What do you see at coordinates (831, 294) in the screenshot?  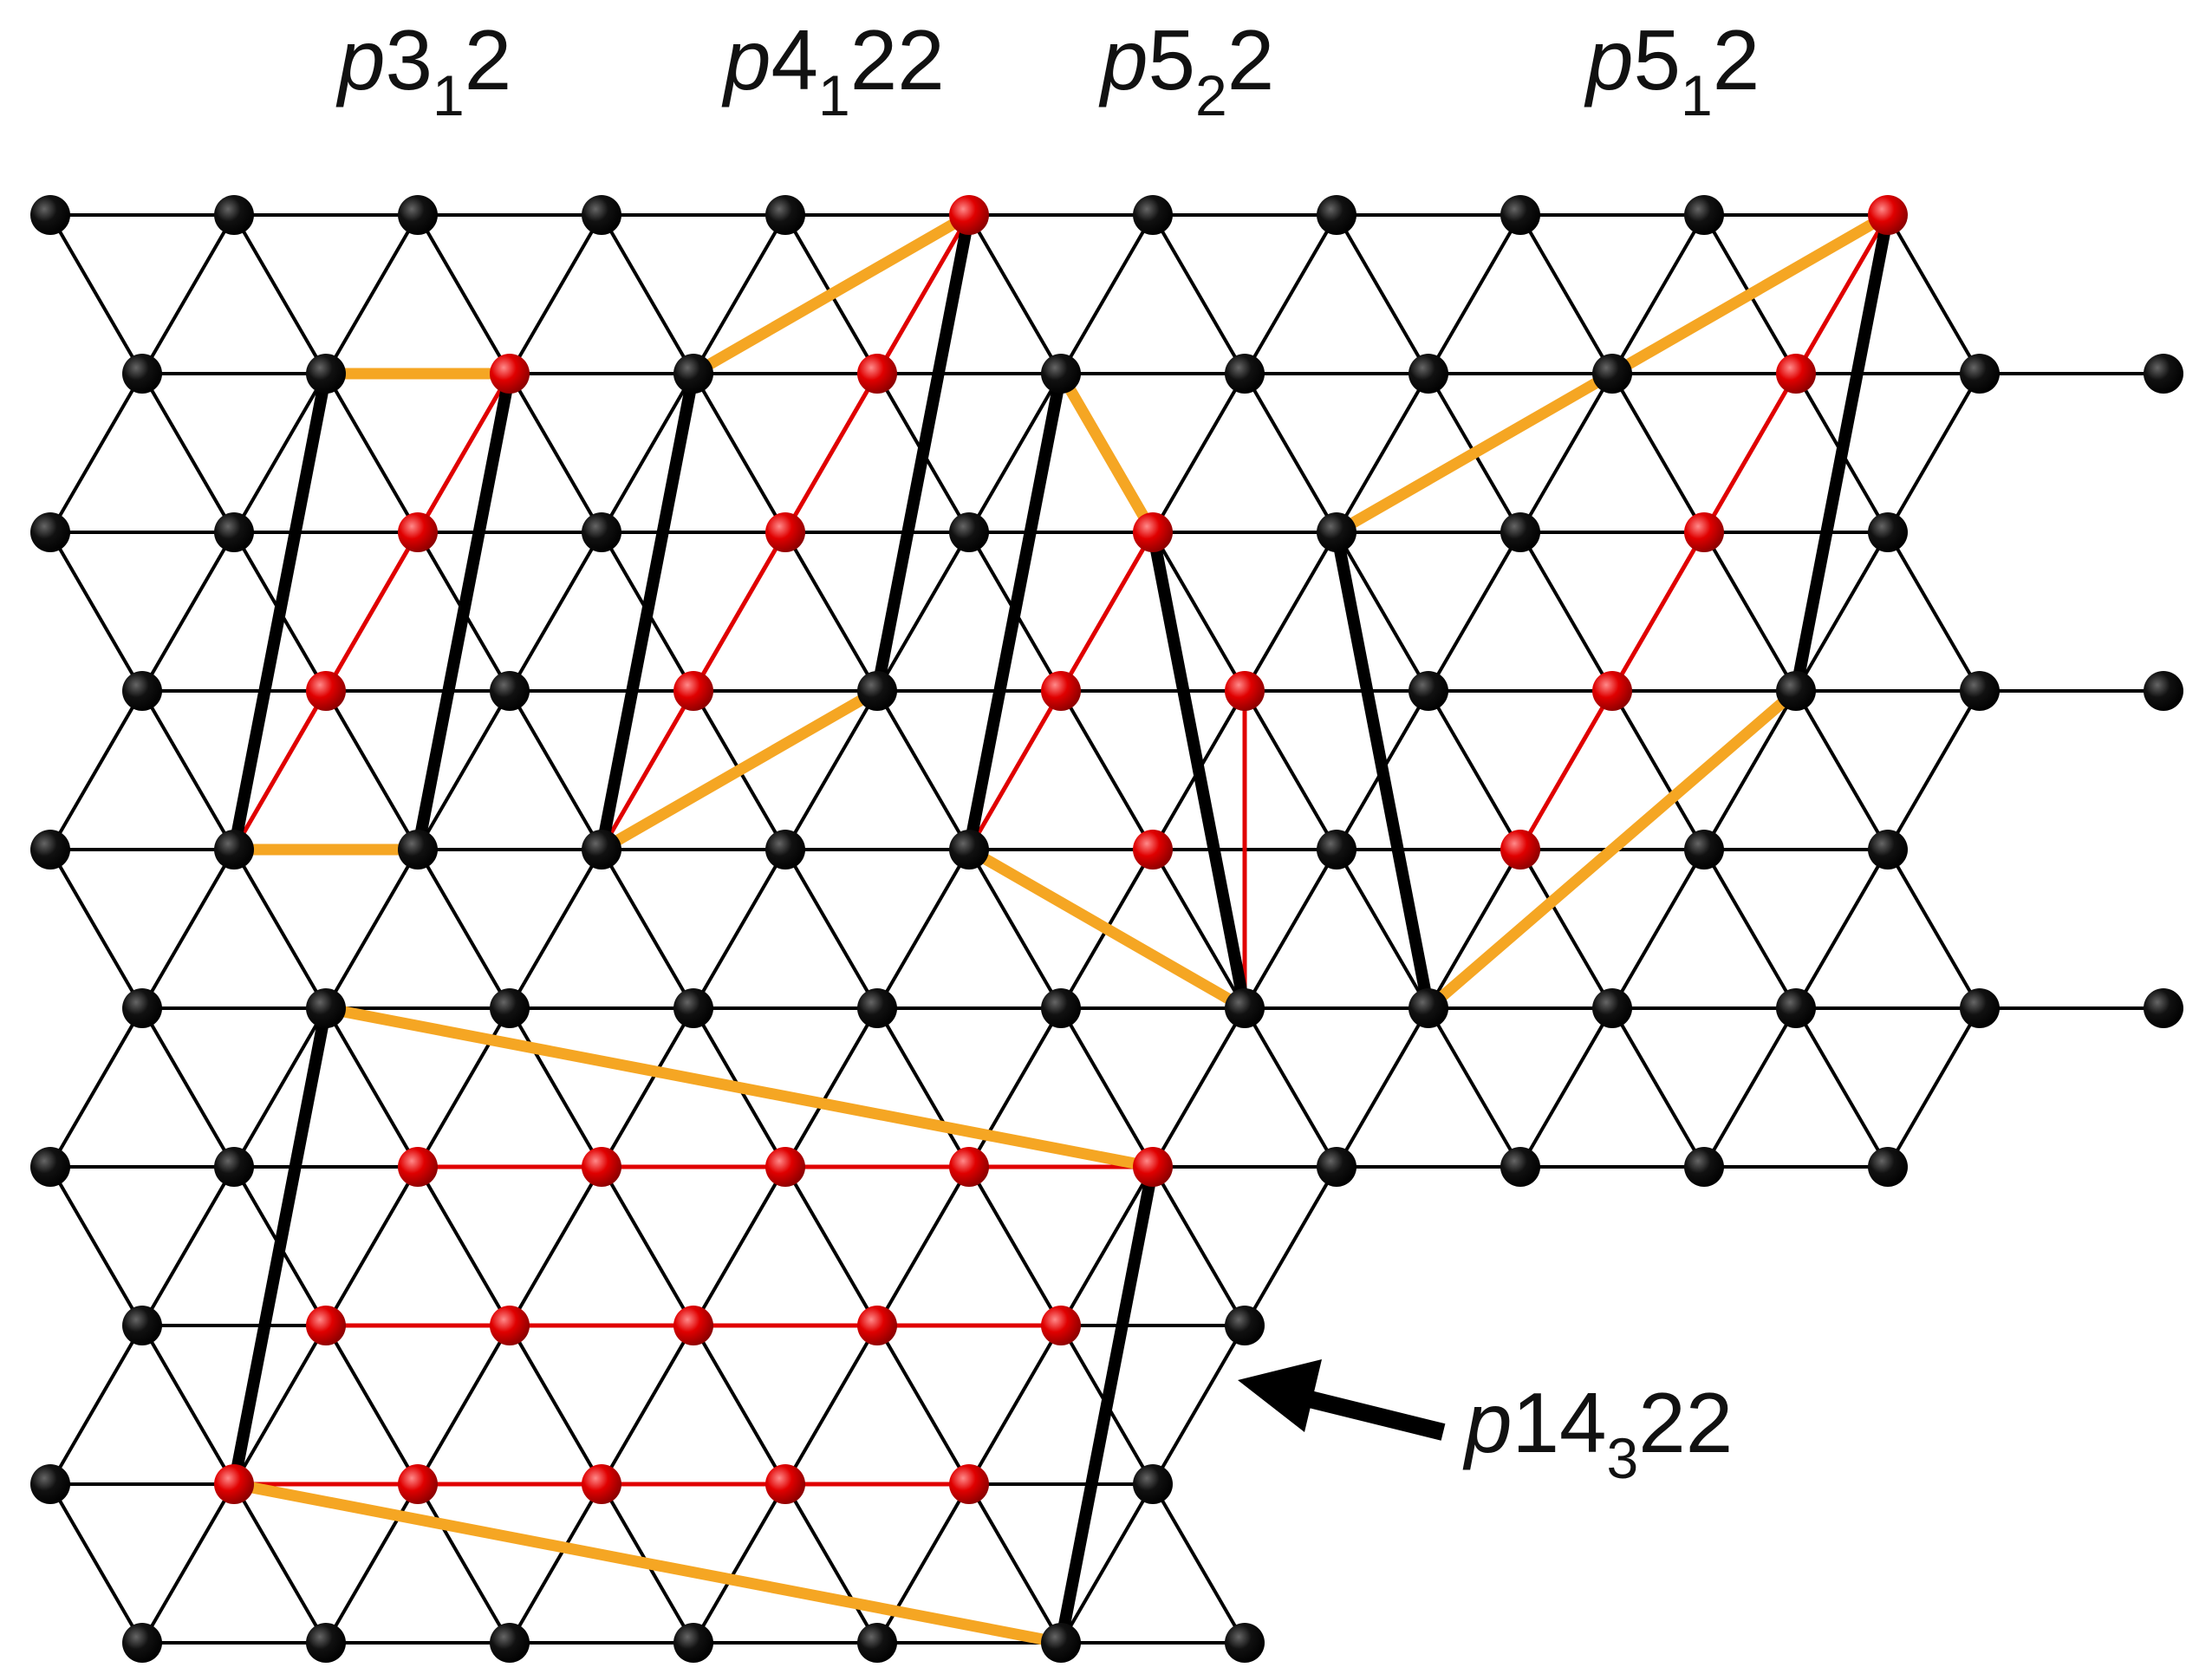 I see `orange-line` at bounding box center [831, 294].